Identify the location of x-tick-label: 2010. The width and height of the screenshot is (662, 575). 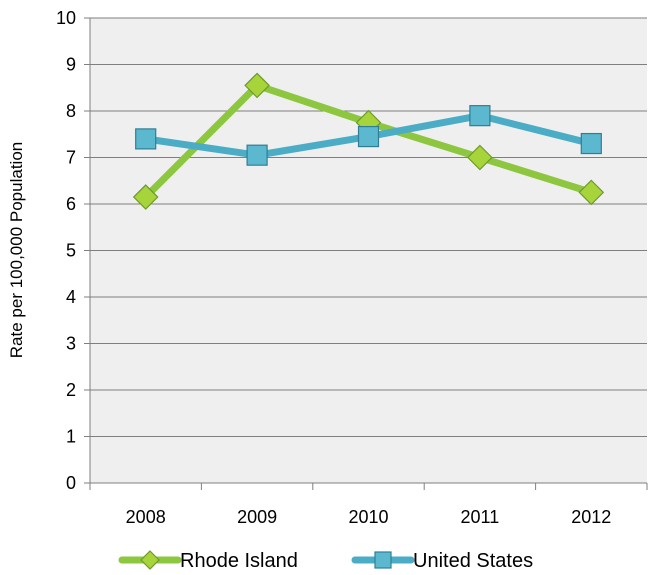
(368, 517).